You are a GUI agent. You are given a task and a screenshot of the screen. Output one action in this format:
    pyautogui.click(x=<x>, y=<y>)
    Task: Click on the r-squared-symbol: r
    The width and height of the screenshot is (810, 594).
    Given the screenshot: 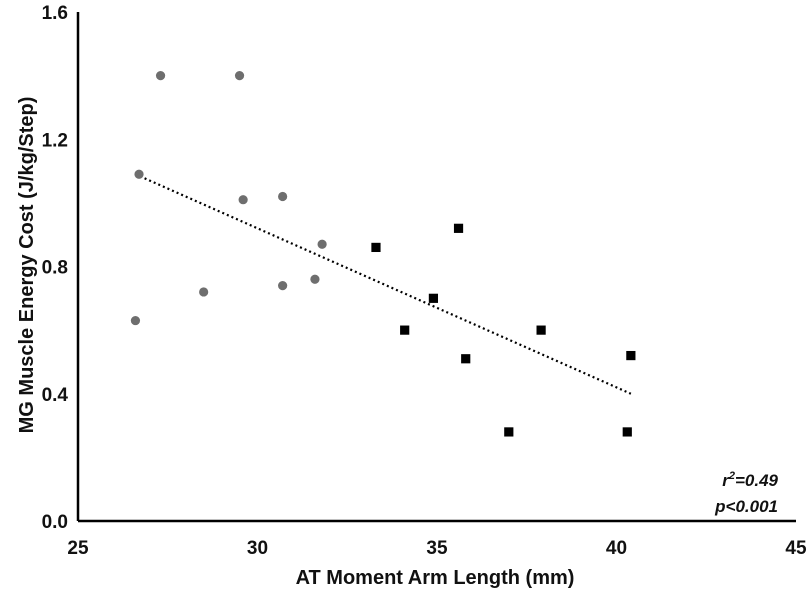 What is the action you would take?
    pyautogui.click(x=726, y=480)
    